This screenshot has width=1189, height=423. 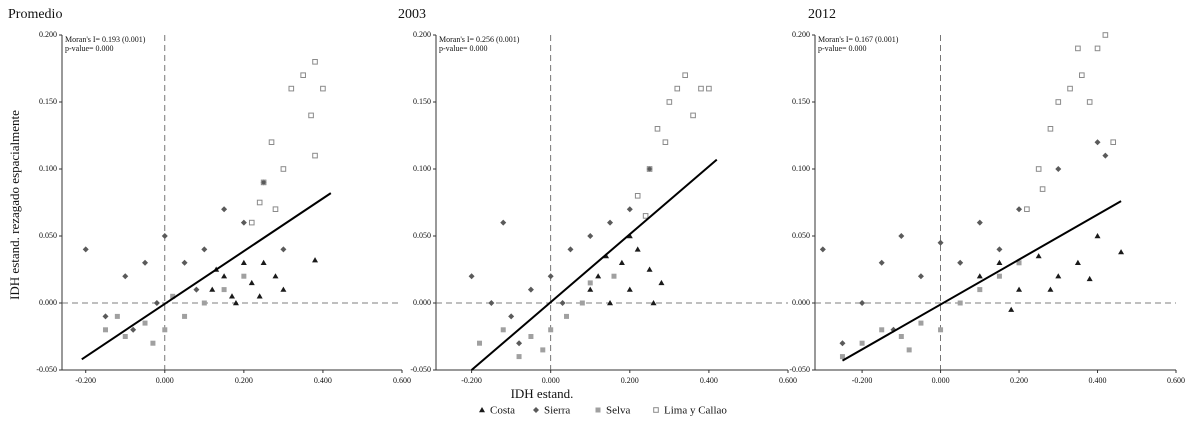 I want to click on y-tick-label: 0.000, so click(x=48, y=302).